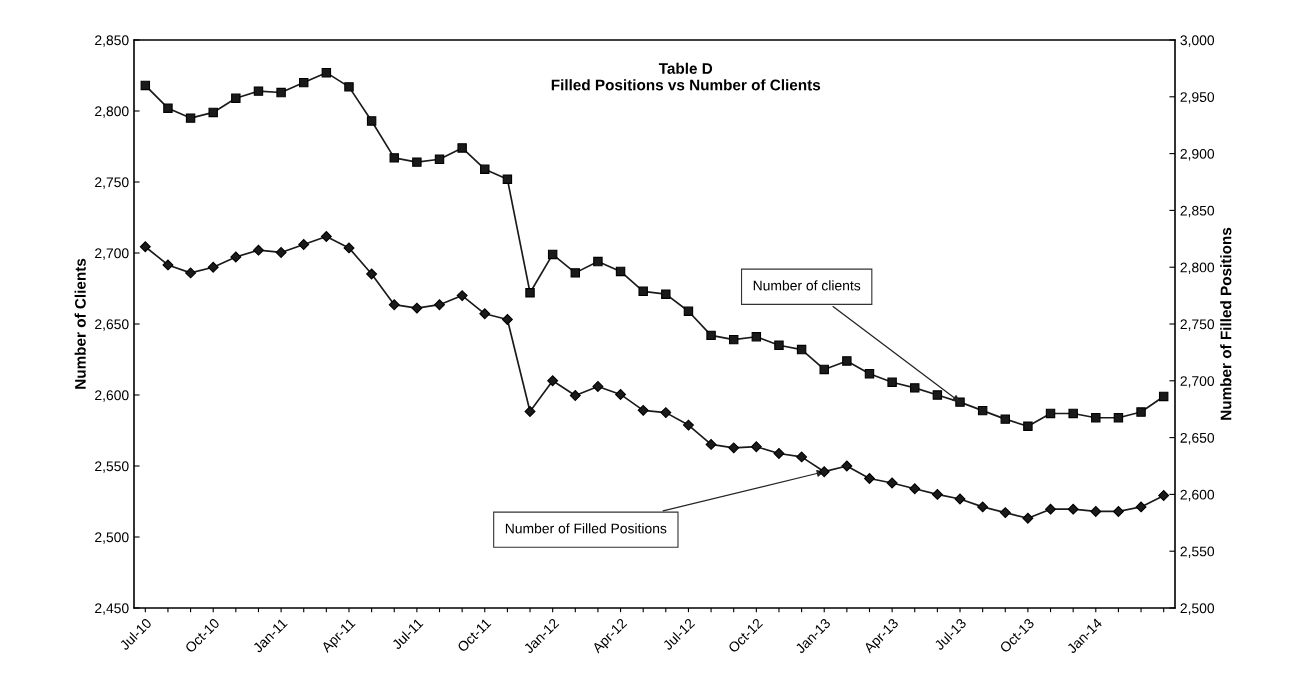  I want to click on y2-axis-title: Number of Filled Positions, so click(1226, 323).